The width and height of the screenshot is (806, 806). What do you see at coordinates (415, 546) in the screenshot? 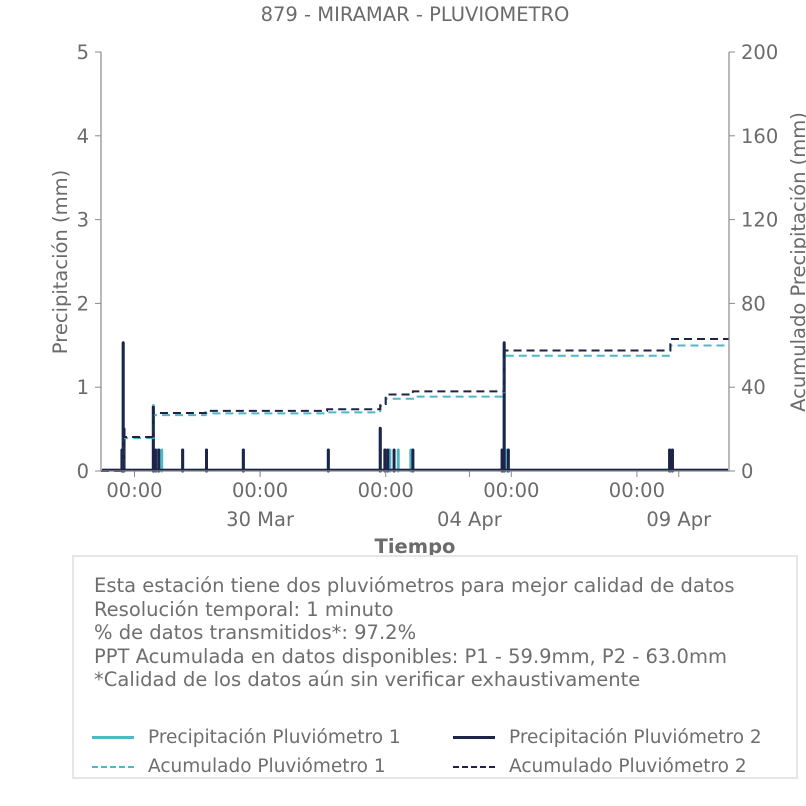
I see `x-axis-label: Tiempo` at bounding box center [415, 546].